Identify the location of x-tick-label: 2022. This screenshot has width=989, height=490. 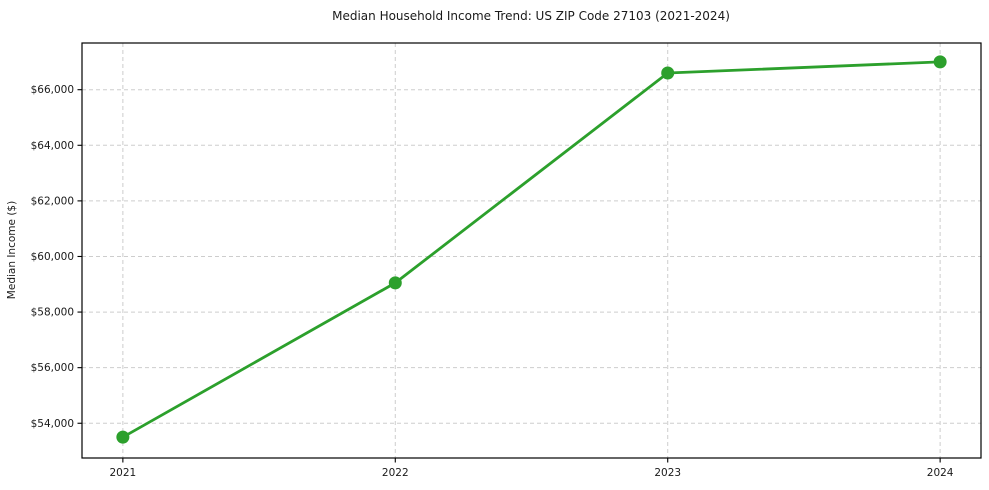
(395, 473).